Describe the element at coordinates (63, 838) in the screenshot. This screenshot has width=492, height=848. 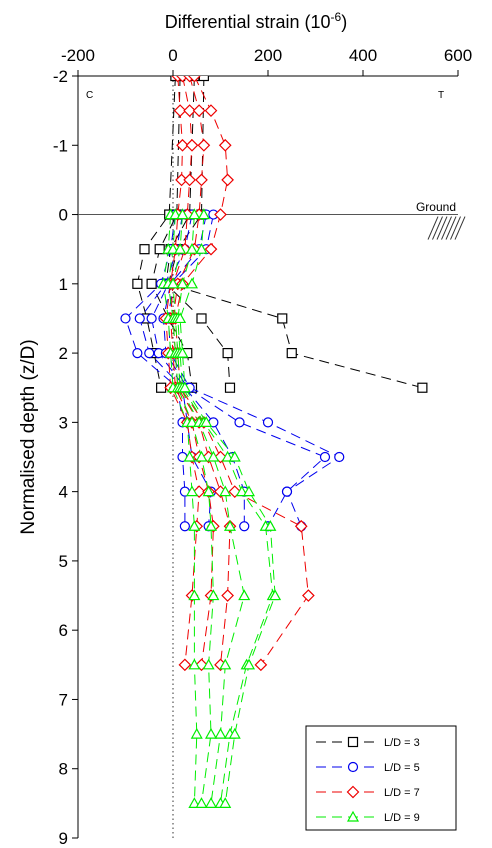
I see `y-tick-label: 9` at that location.